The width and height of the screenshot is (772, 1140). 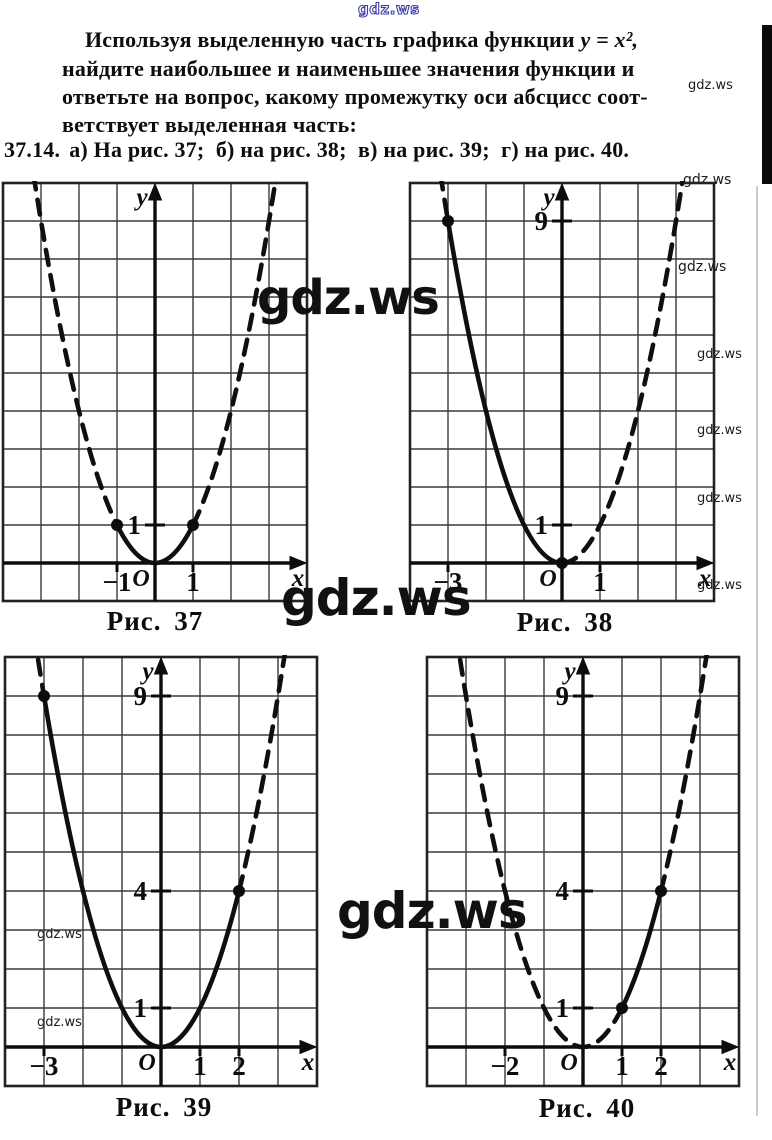 What do you see at coordinates (609, 39) in the screenshot?
I see `function-formula: y = x²,` at bounding box center [609, 39].